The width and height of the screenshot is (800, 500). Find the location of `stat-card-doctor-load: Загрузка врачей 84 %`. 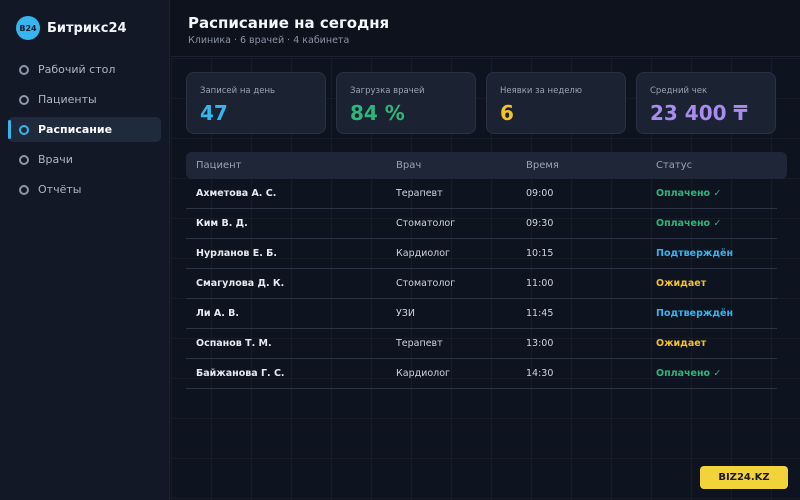

stat-card-doctor-load: Загрузка врачей 84 % is located at coordinates (406, 103).